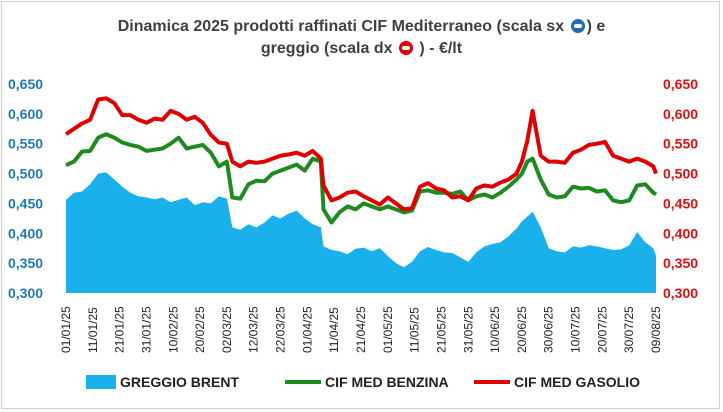 The height and width of the screenshot is (412, 723). Describe the element at coordinates (680, 188) in the screenshot. I see `right-axis-ticks: 0,300 0,350 0,400 0,450 0,500 0,550 0,600 0,650` at that location.